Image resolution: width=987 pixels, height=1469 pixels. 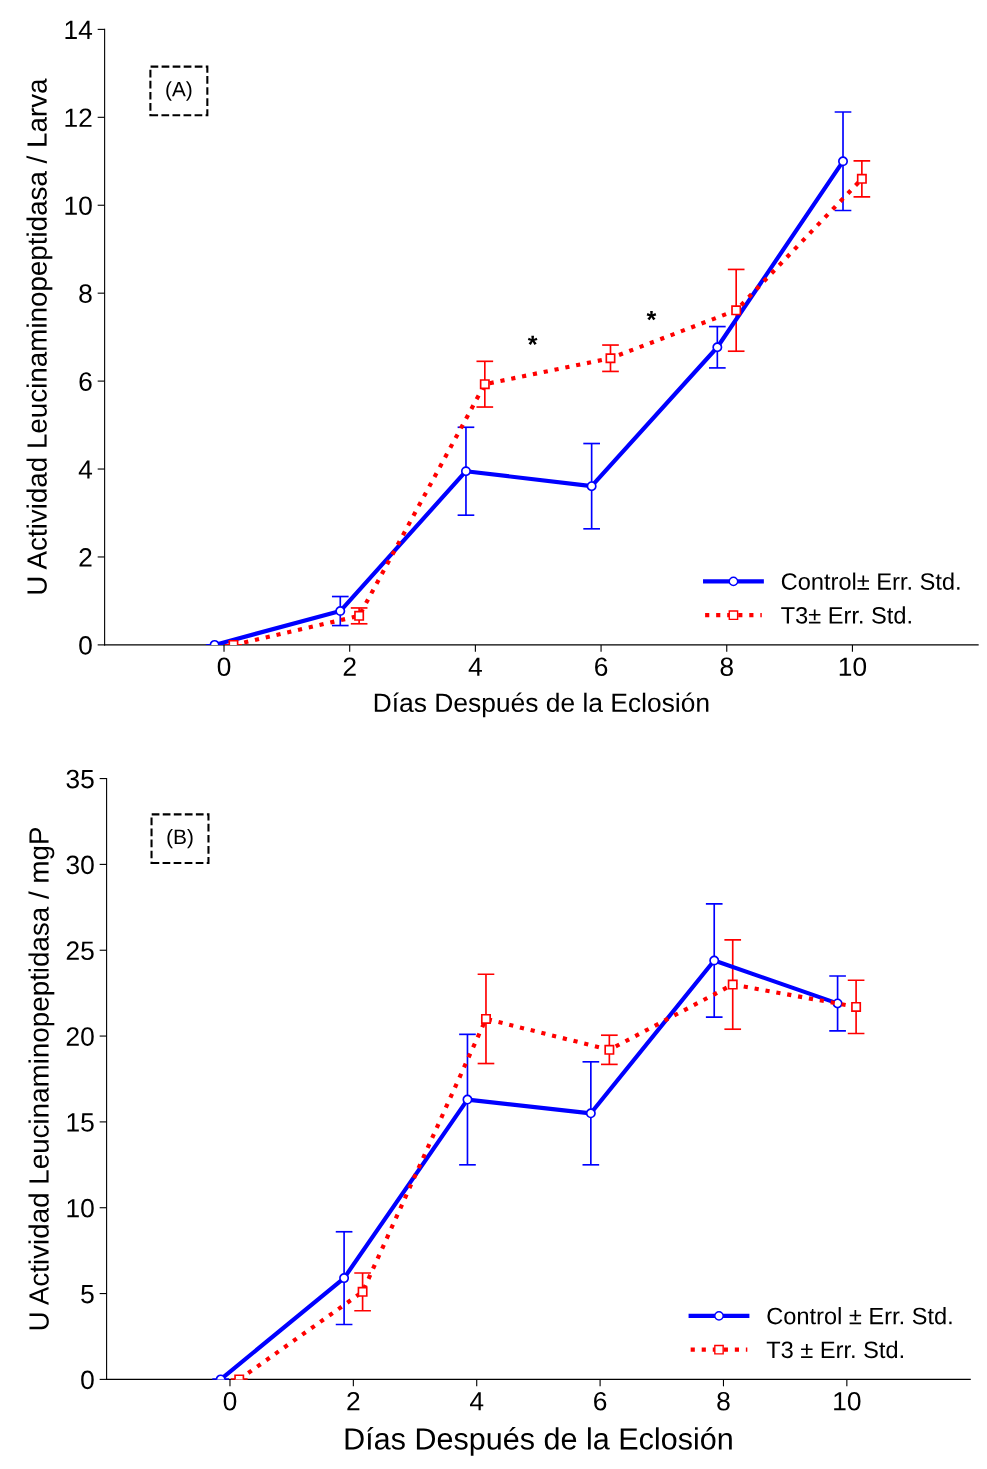 What do you see at coordinates (870, 581) in the screenshot?
I see `legend-label: Control± Err. Std.` at bounding box center [870, 581].